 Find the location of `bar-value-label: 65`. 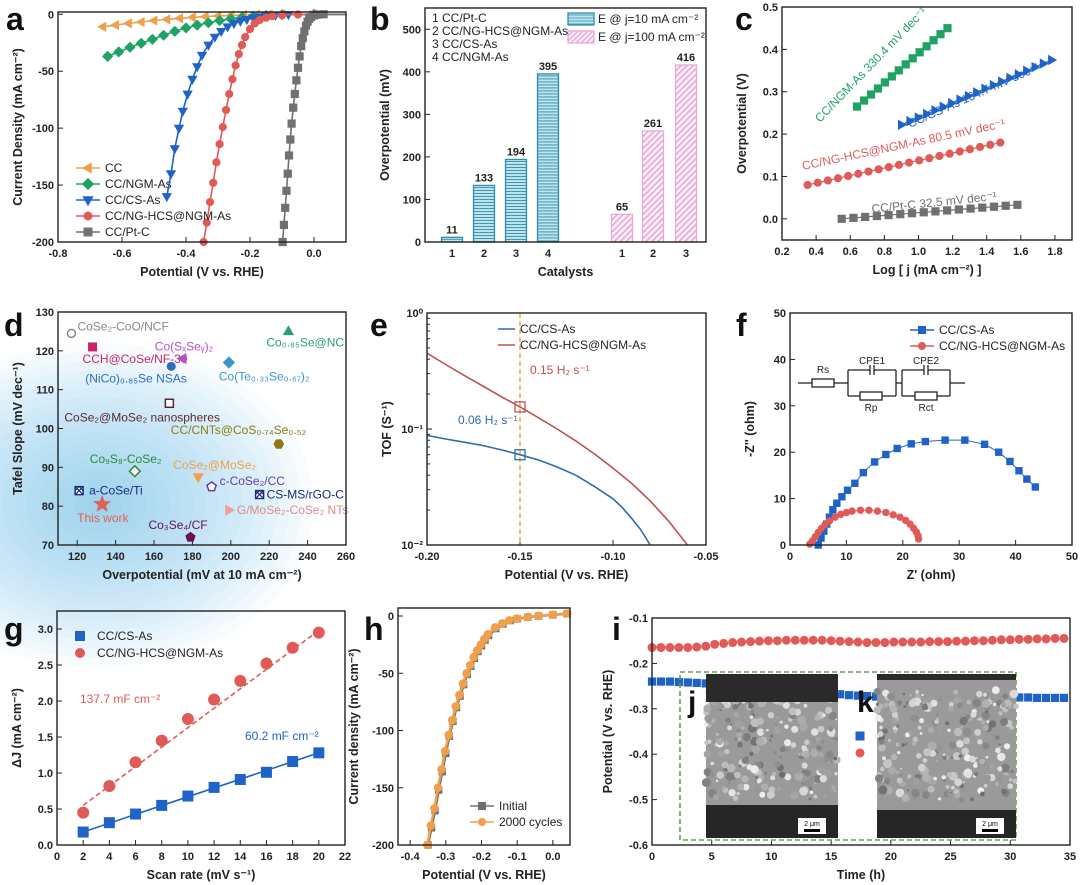

bar-value-label: 65 is located at coordinates (622, 207).